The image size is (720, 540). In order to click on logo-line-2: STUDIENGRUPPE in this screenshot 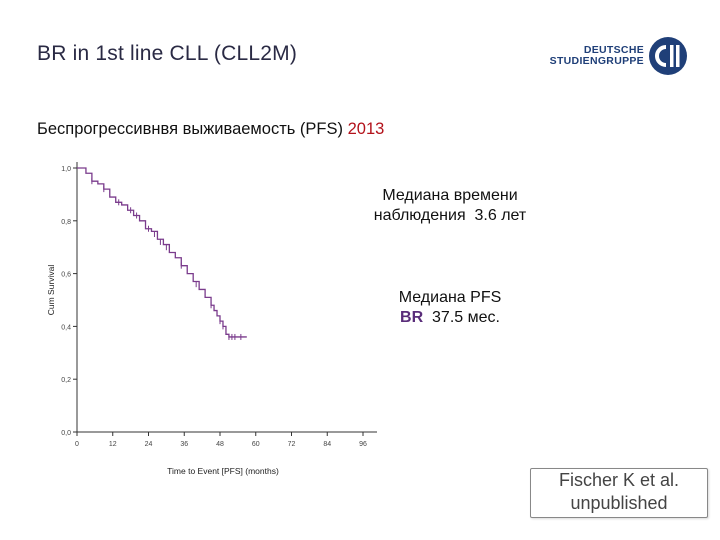, I will do `click(596, 61)`.